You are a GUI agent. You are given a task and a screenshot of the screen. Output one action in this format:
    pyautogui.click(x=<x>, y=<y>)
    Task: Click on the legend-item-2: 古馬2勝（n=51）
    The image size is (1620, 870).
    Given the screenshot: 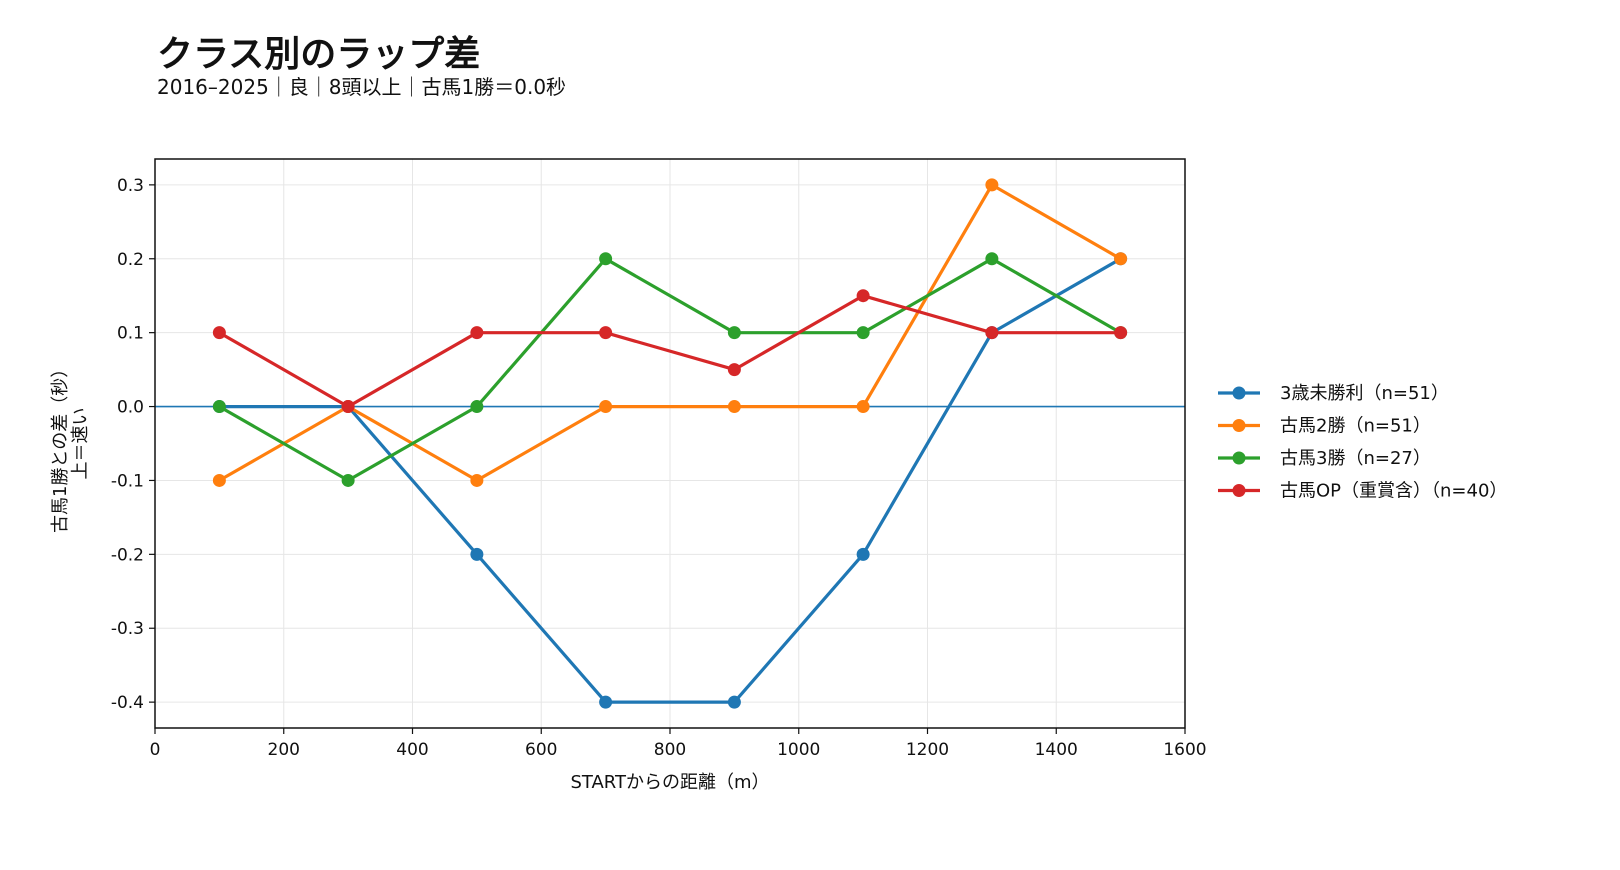 What is the action you would take?
    pyautogui.click(x=1324, y=426)
    